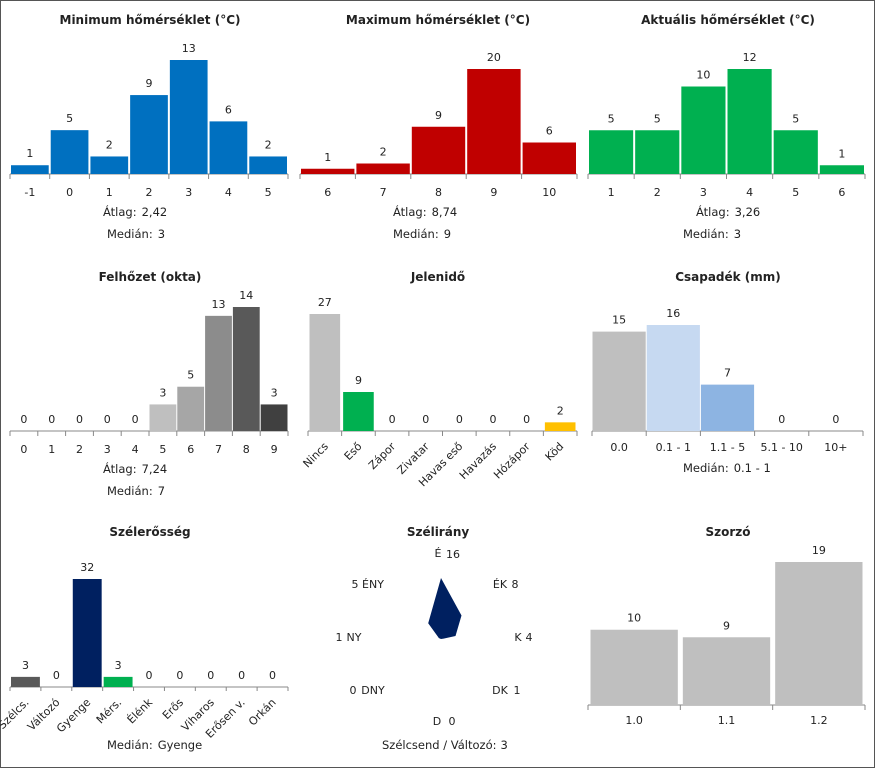 The image size is (875, 768). I want to click on direction-label: É, so click(438, 553).